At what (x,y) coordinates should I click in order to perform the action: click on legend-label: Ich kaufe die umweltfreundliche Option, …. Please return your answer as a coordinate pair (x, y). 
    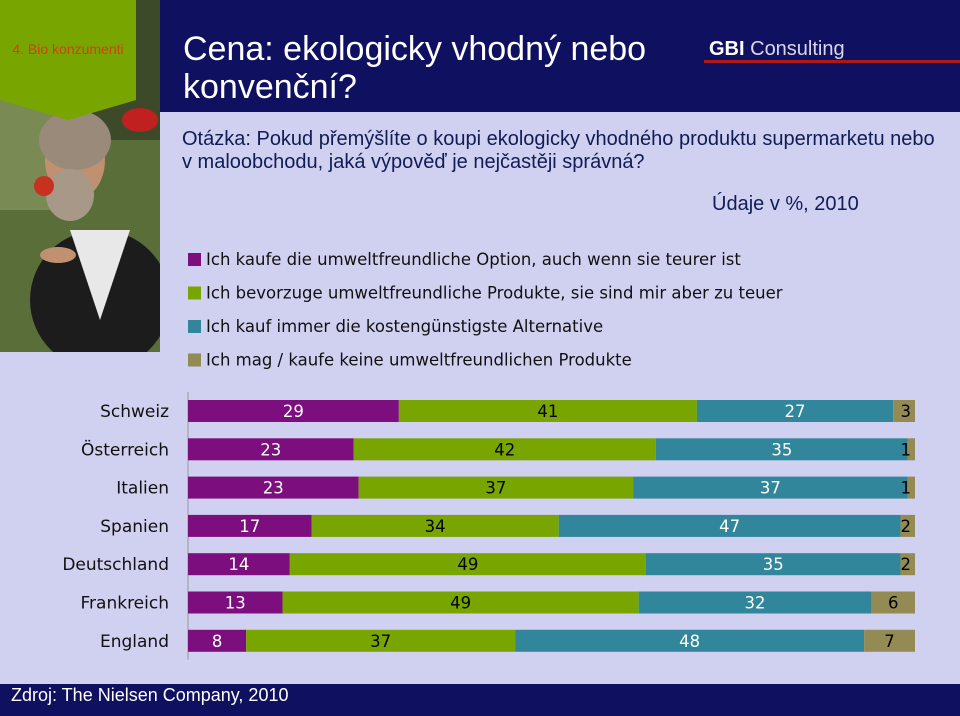
    Looking at the image, I should click on (473, 259).